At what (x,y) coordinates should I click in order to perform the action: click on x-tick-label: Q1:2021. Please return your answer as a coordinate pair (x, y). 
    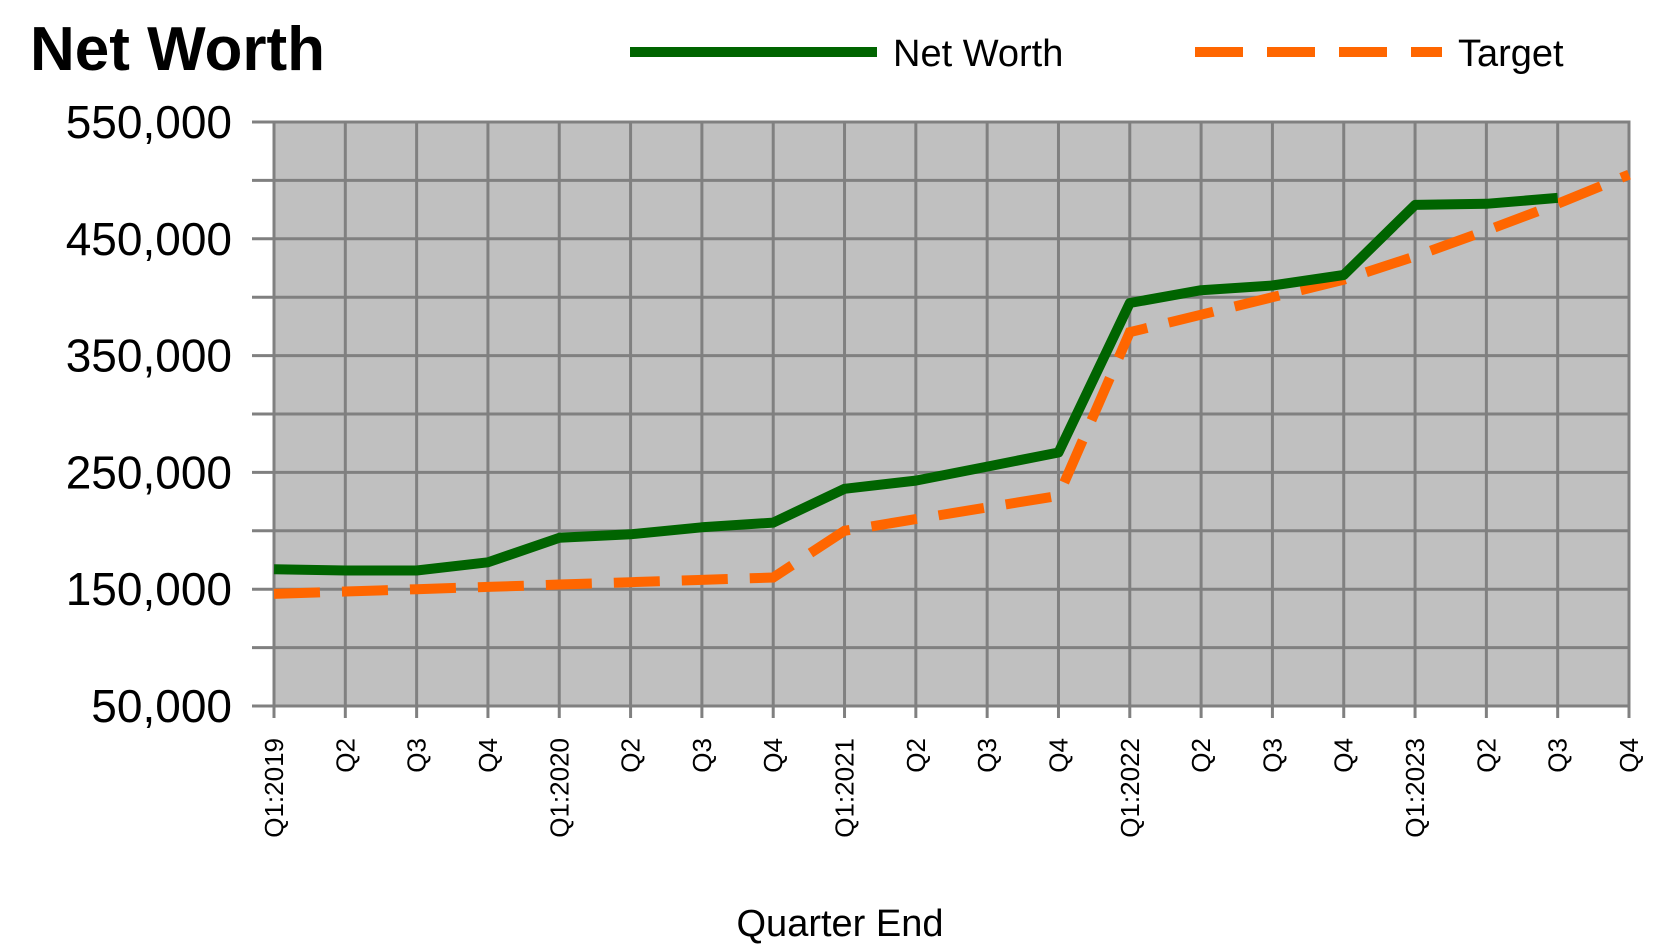
    Looking at the image, I should click on (845, 788).